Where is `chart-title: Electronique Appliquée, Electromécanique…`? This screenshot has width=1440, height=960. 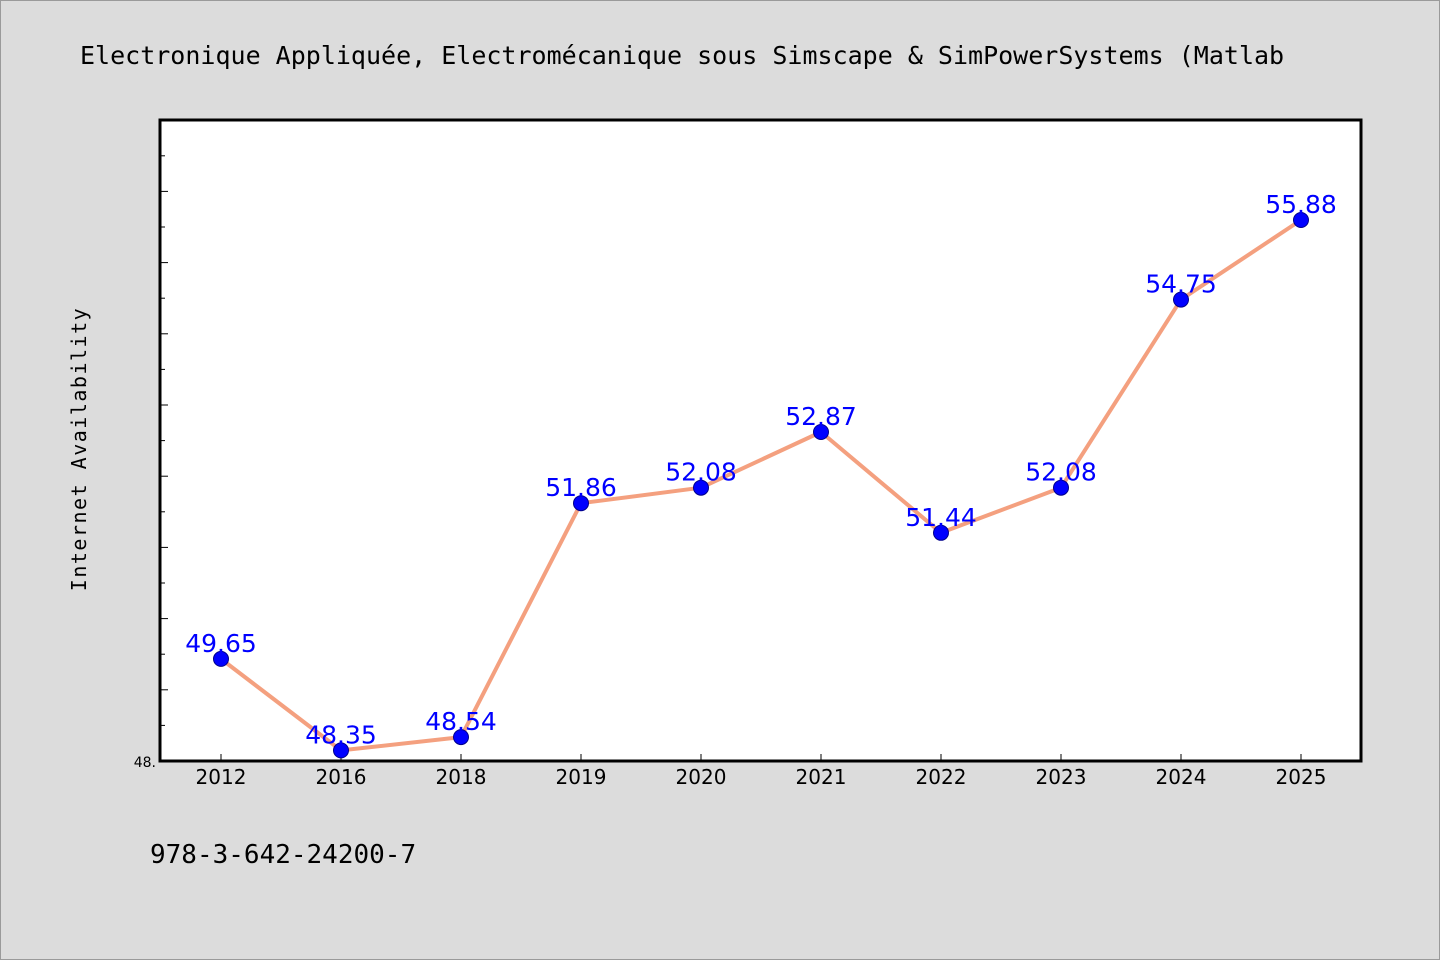
chart-title: Electronique Appliquée, Electromécanique… is located at coordinates (682, 55).